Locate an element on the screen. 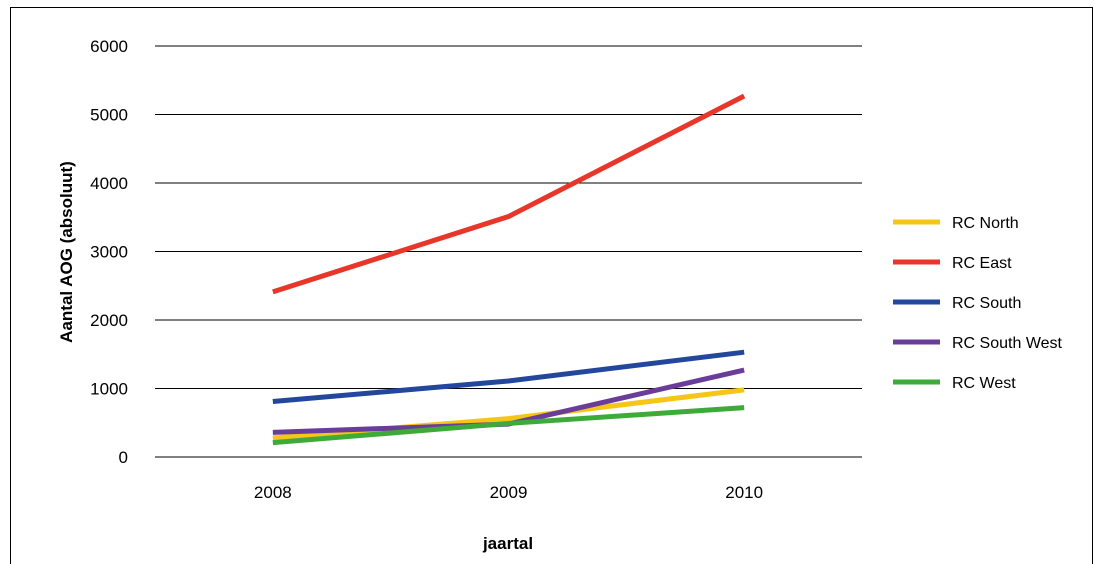 The image size is (1095, 564). x-axis-title: jaartal is located at coordinates (507, 543).